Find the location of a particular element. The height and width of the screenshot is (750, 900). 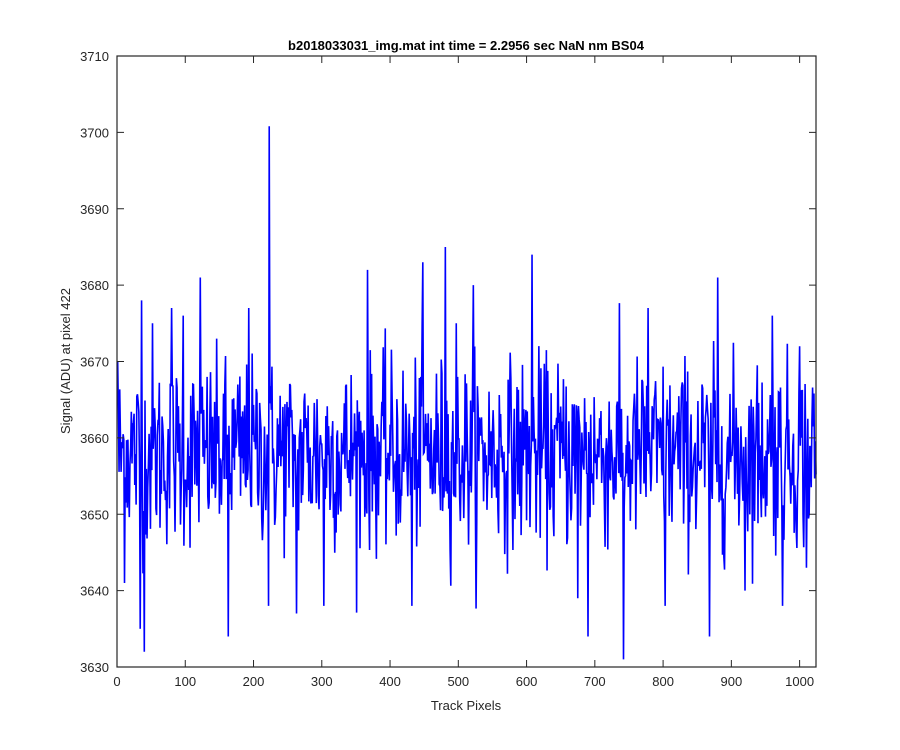

x-tick-label: 600 is located at coordinates (527, 681).